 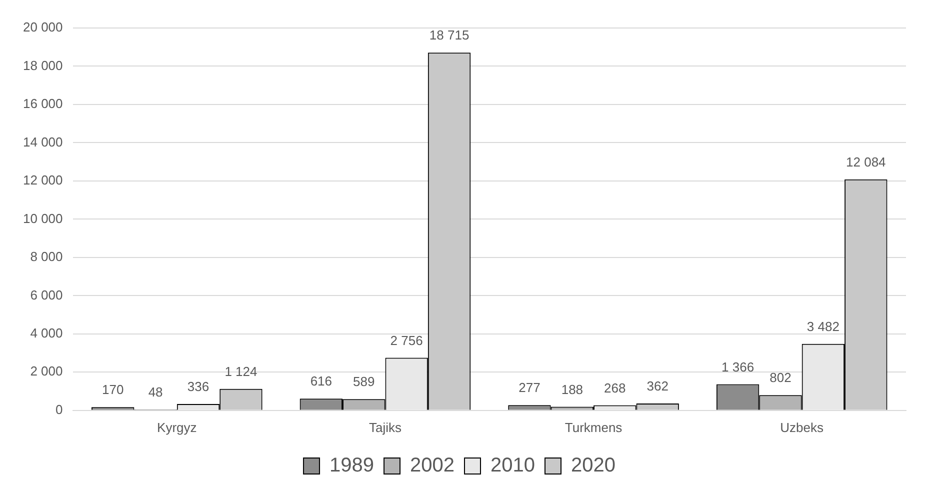 I want to click on x-tick-label: Kyrgyz, so click(x=177, y=427).